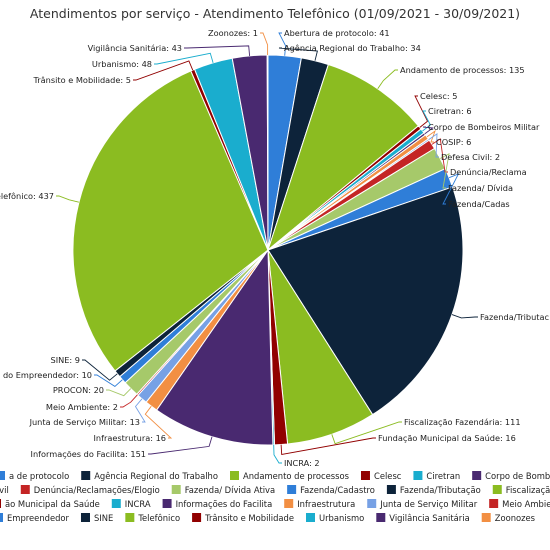  What do you see at coordinates (462, 70) in the screenshot?
I see `data-label-andamento-de-processos: Andamento de processos: 135` at bounding box center [462, 70].